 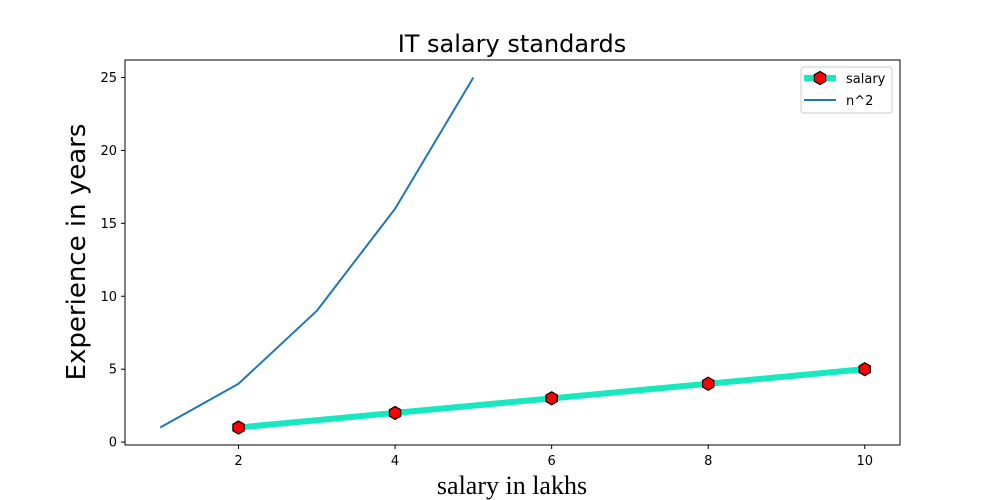 What do you see at coordinates (708, 461) in the screenshot?
I see `x-tick-label: 8` at bounding box center [708, 461].